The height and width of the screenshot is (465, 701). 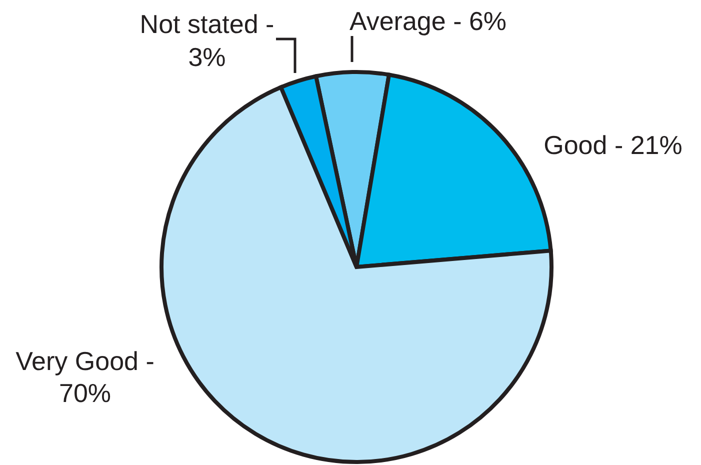 What do you see at coordinates (85, 393) in the screenshot?
I see `data-label: 70%` at bounding box center [85, 393].